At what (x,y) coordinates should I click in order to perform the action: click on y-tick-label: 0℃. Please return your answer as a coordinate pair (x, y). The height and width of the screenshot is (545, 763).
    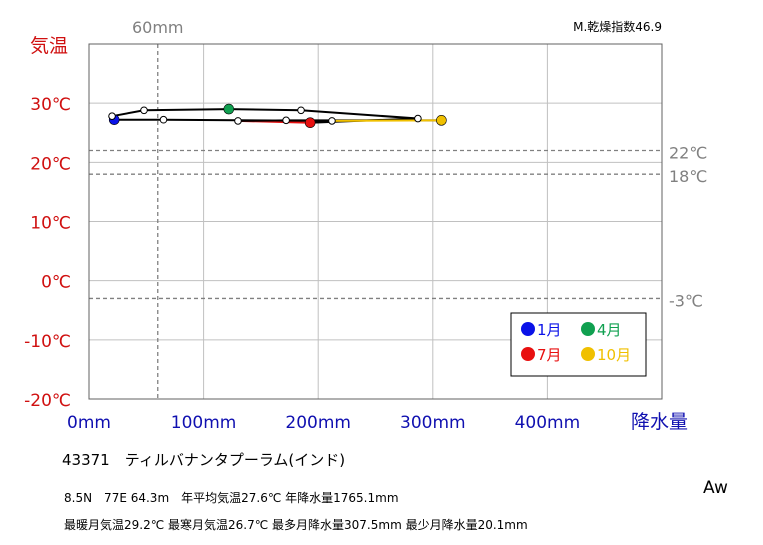
    Looking at the image, I should click on (56, 283).